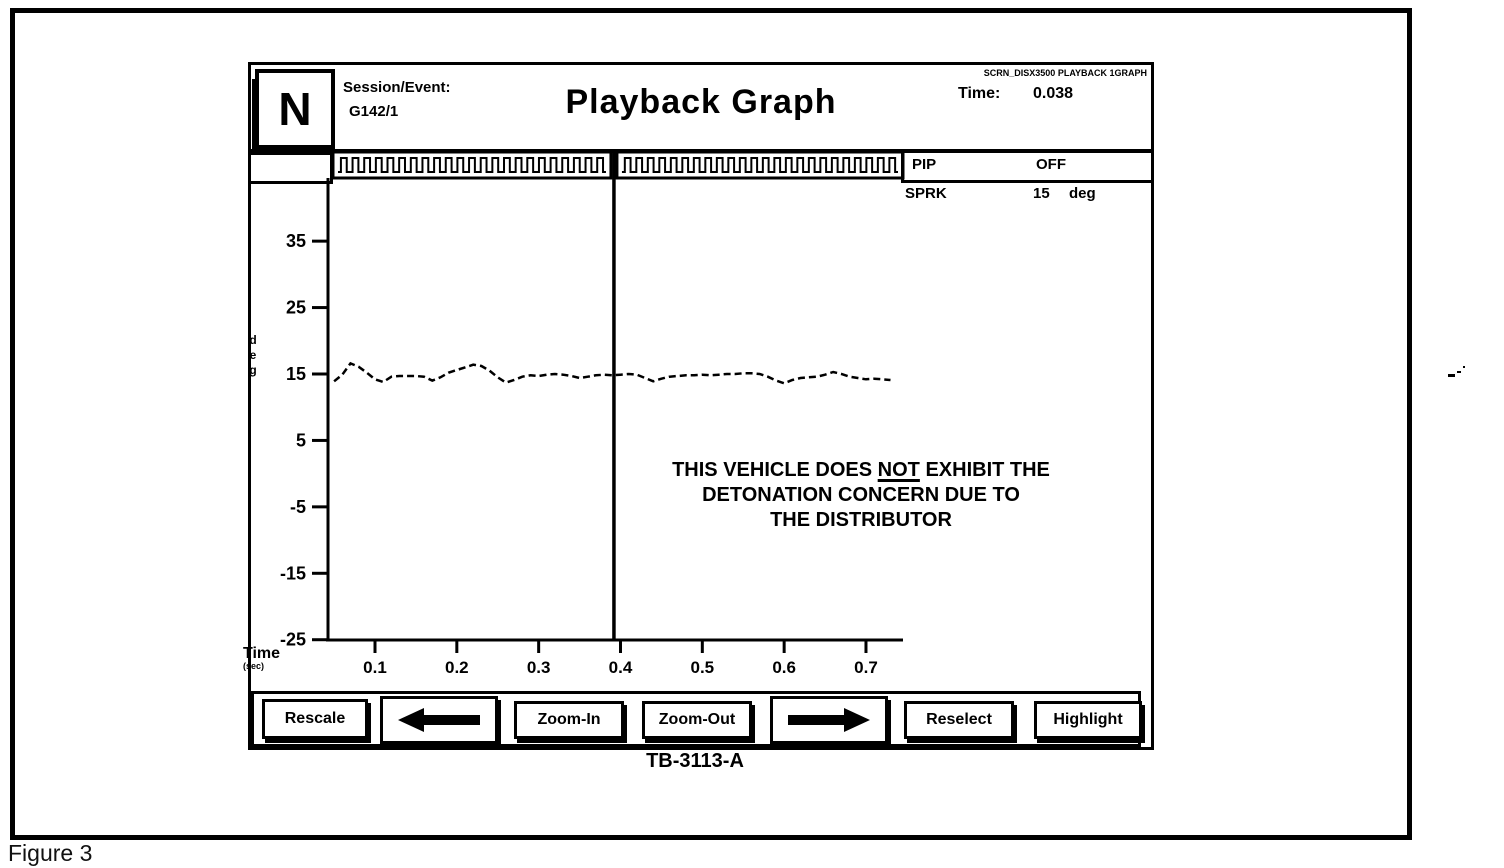 The height and width of the screenshot is (868, 1504). I want to click on x-axis-label: Time (sec), so click(262, 659).